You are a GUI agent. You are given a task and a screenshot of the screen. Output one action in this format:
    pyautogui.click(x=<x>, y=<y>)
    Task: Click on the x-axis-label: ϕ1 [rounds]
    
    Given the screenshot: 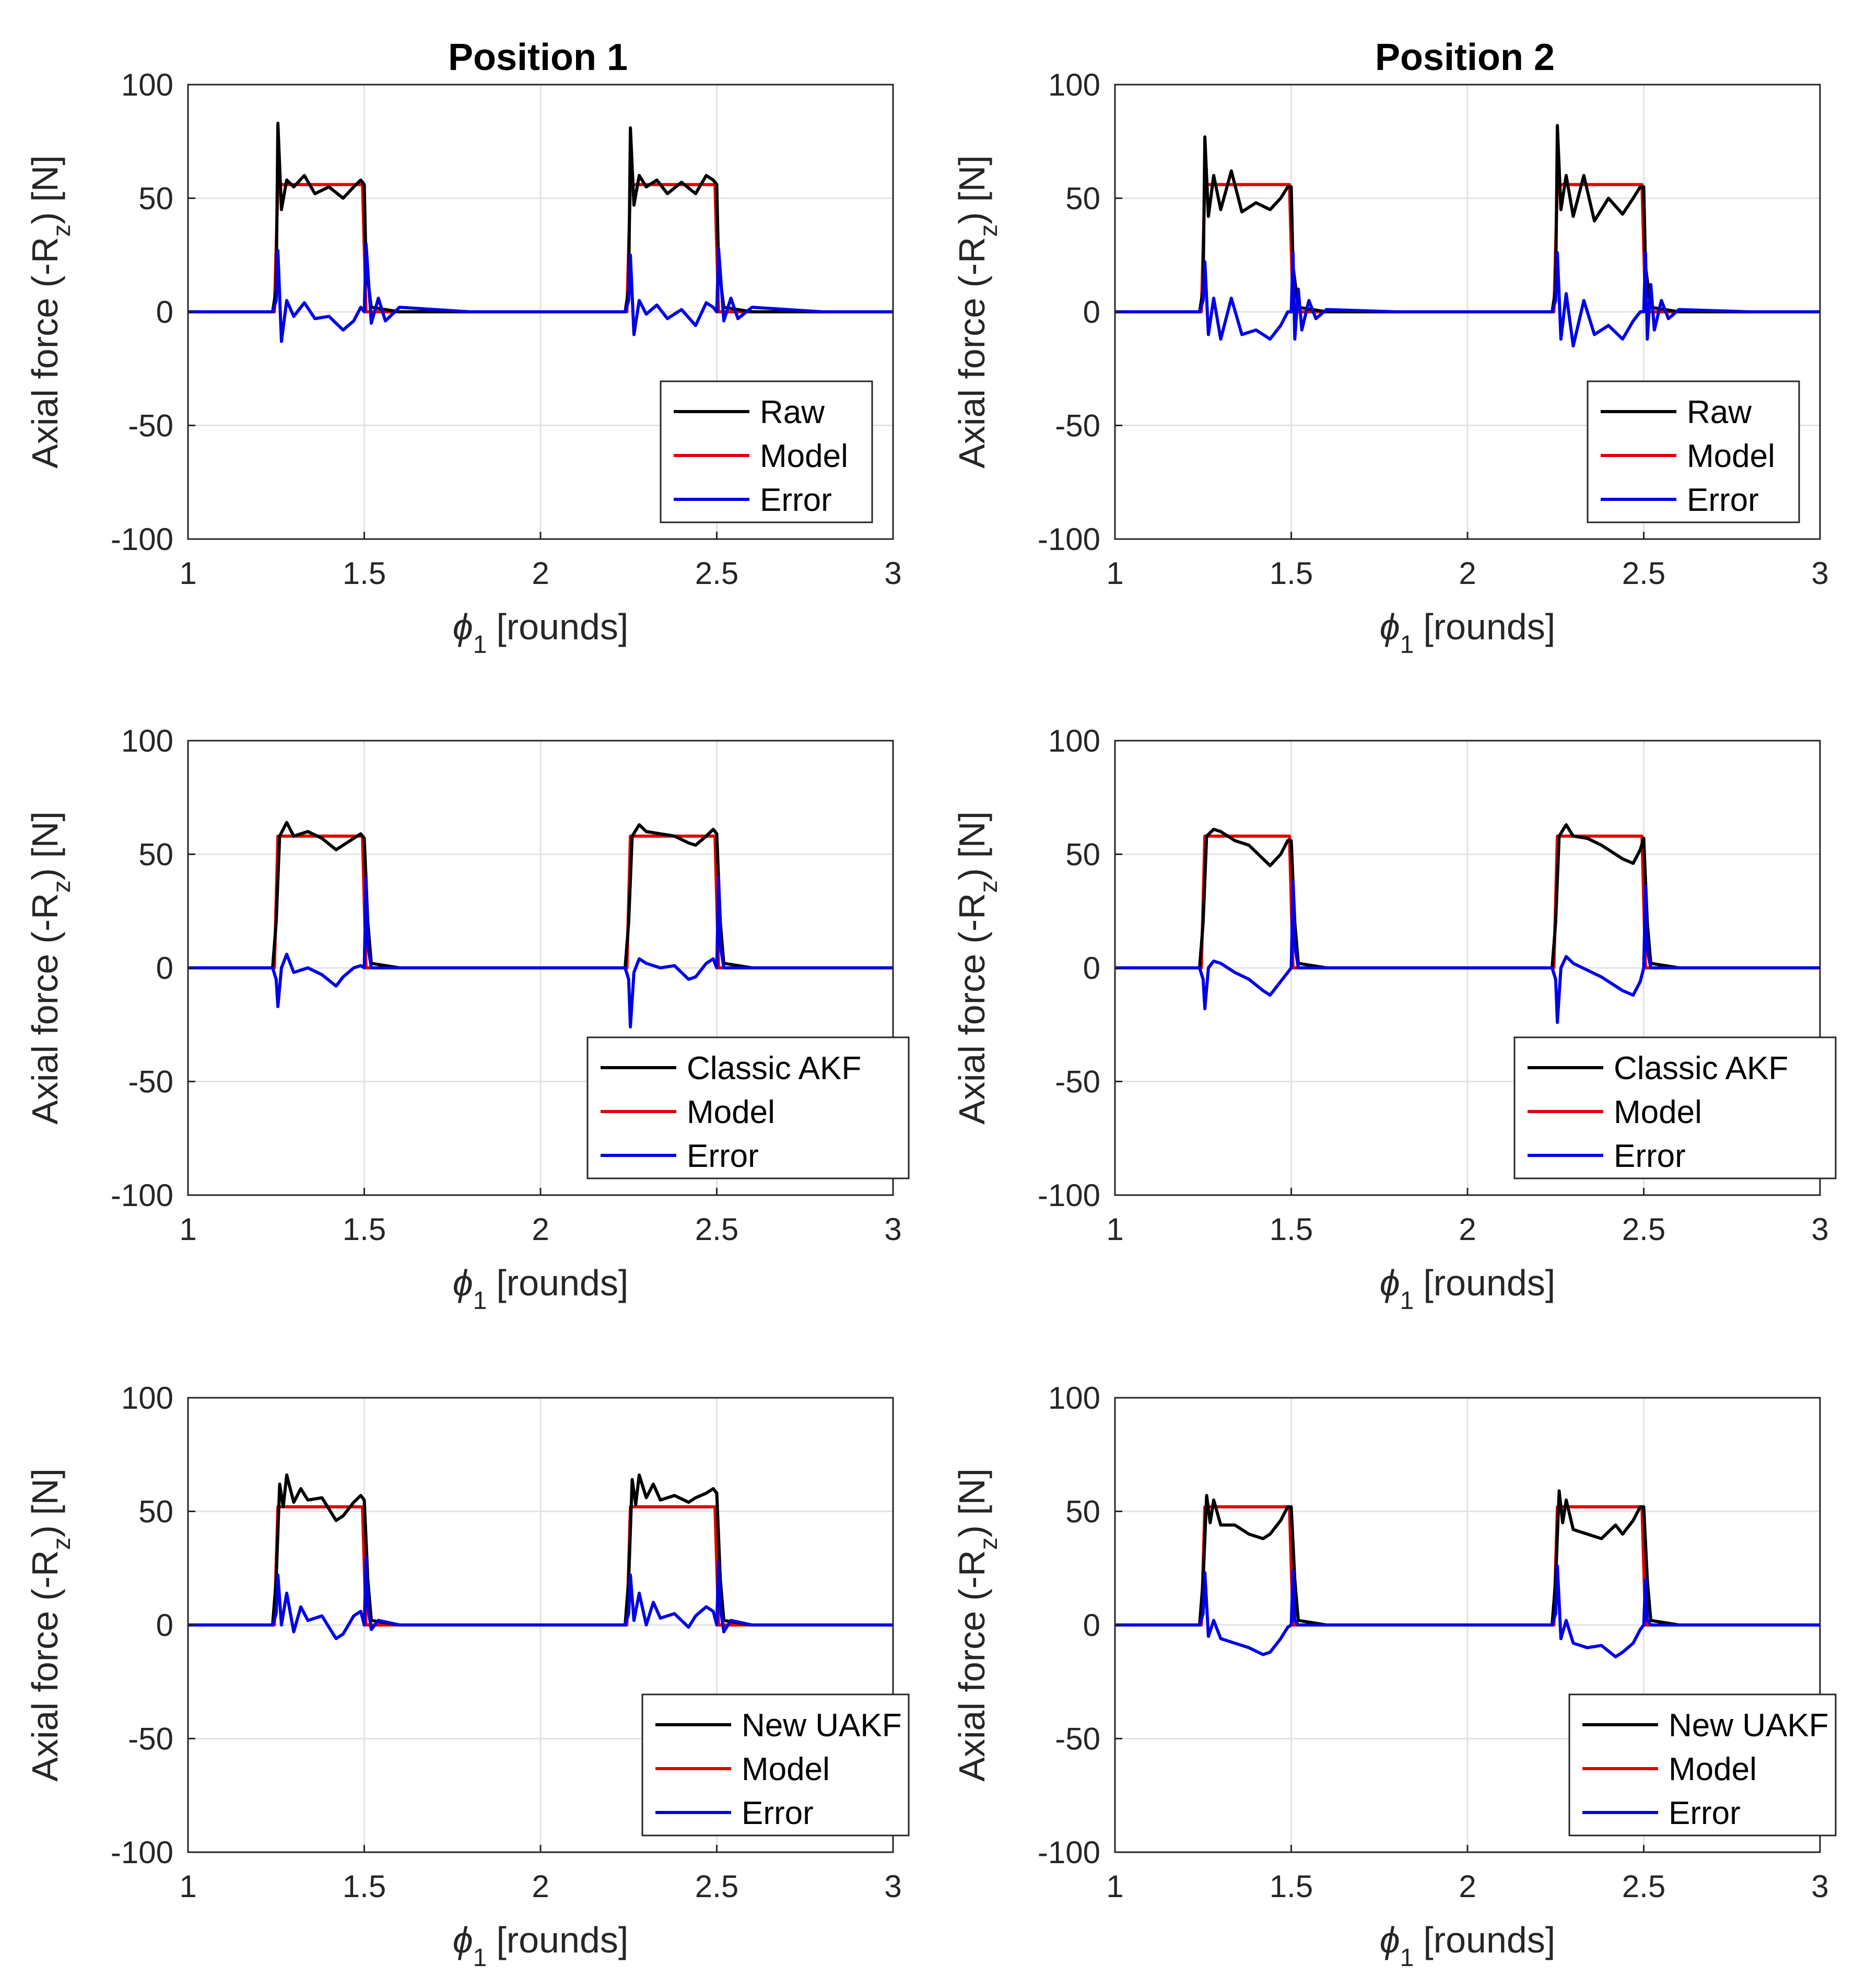 What is the action you would take?
    pyautogui.click(x=1468, y=632)
    